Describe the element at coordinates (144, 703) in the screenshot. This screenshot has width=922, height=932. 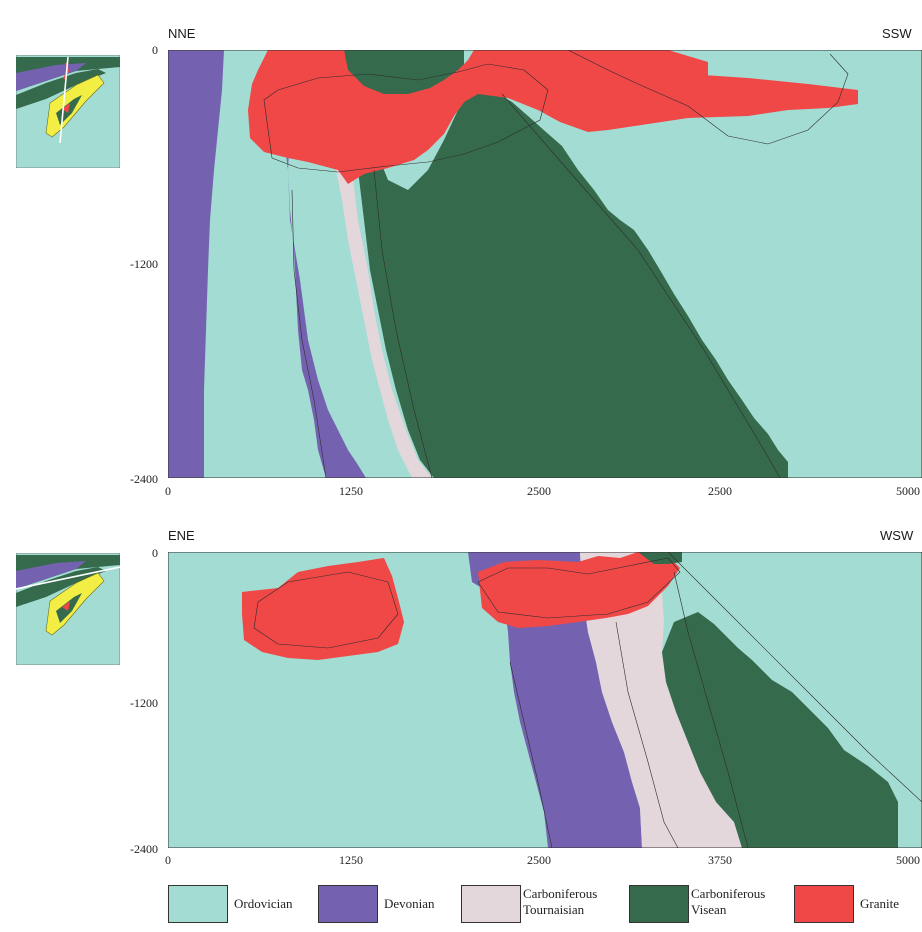
I see `section2-y-tick-1200: -1200` at that location.